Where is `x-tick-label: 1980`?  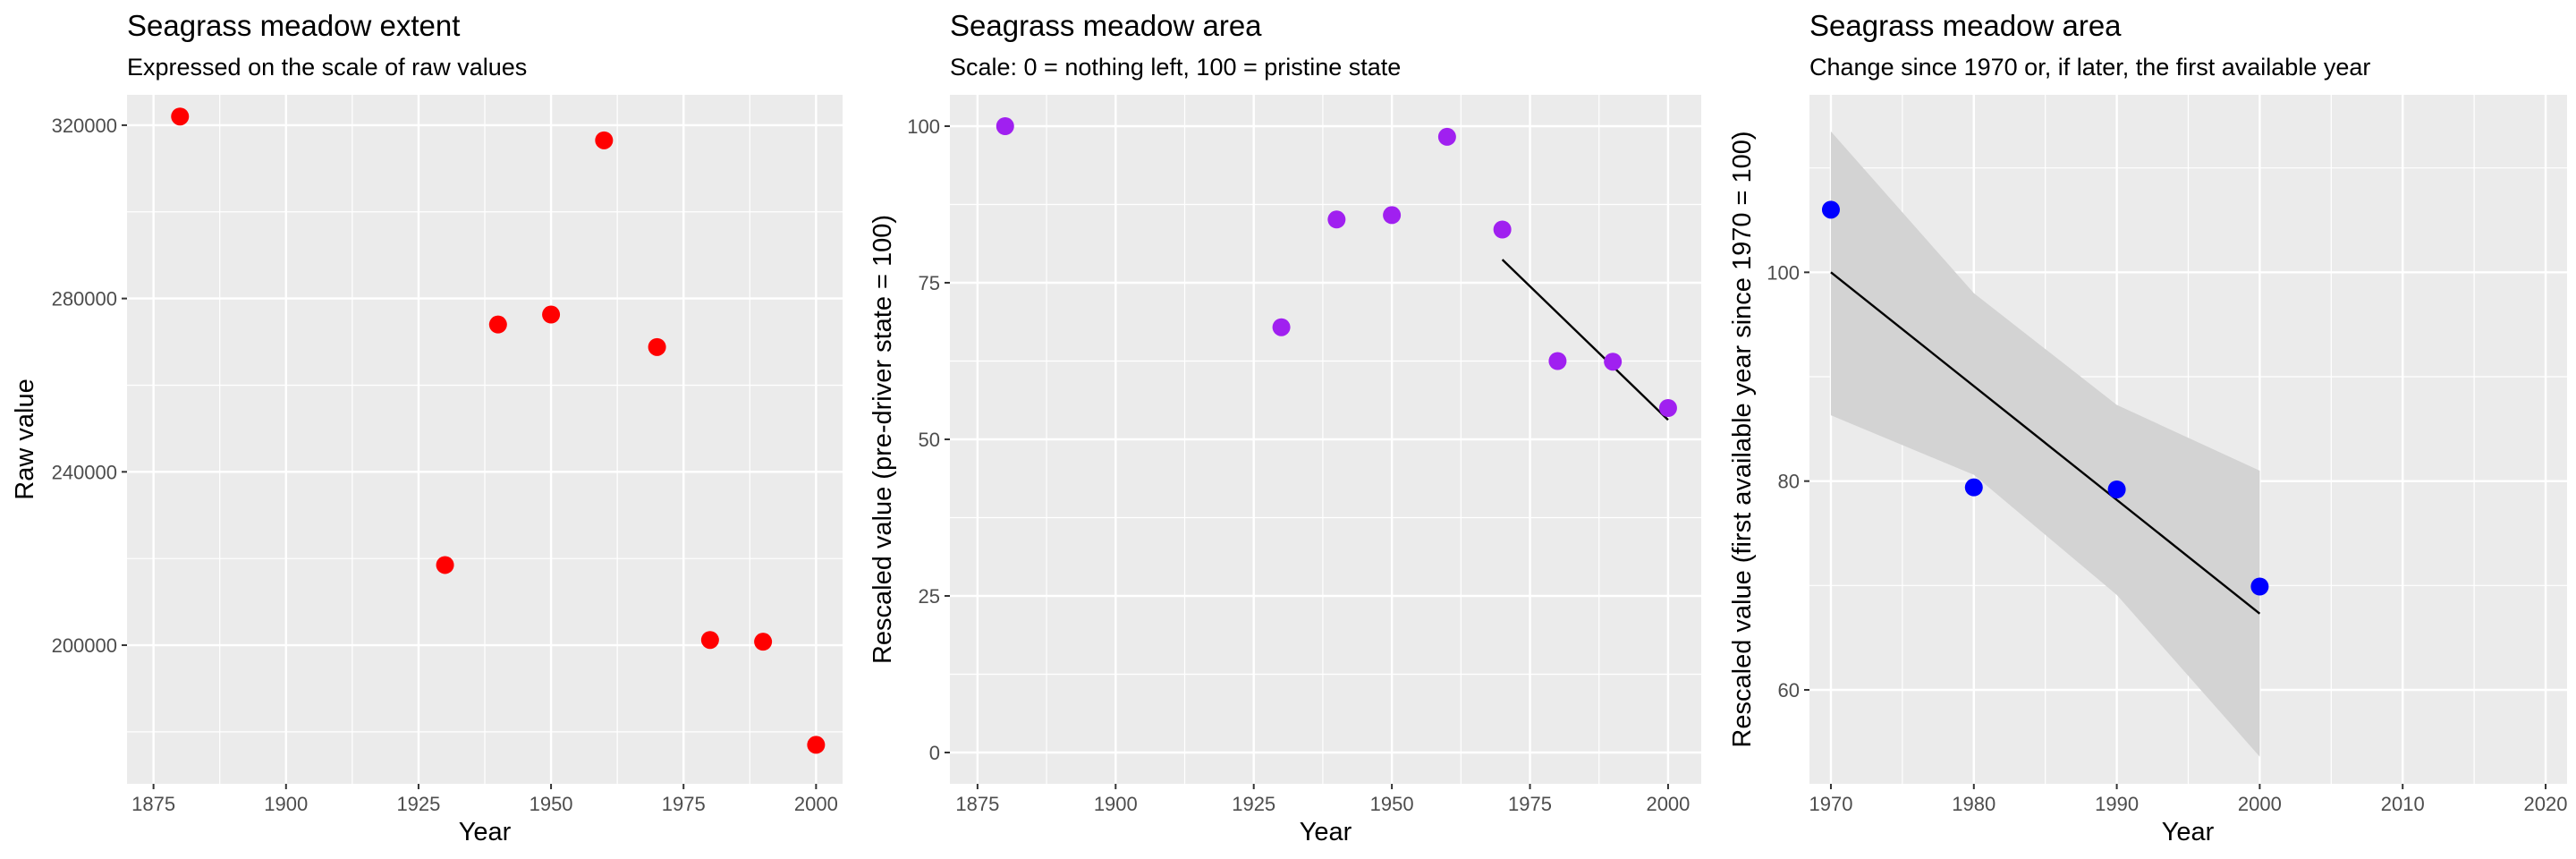
x-tick-label: 1980 is located at coordinates (1974, 804).